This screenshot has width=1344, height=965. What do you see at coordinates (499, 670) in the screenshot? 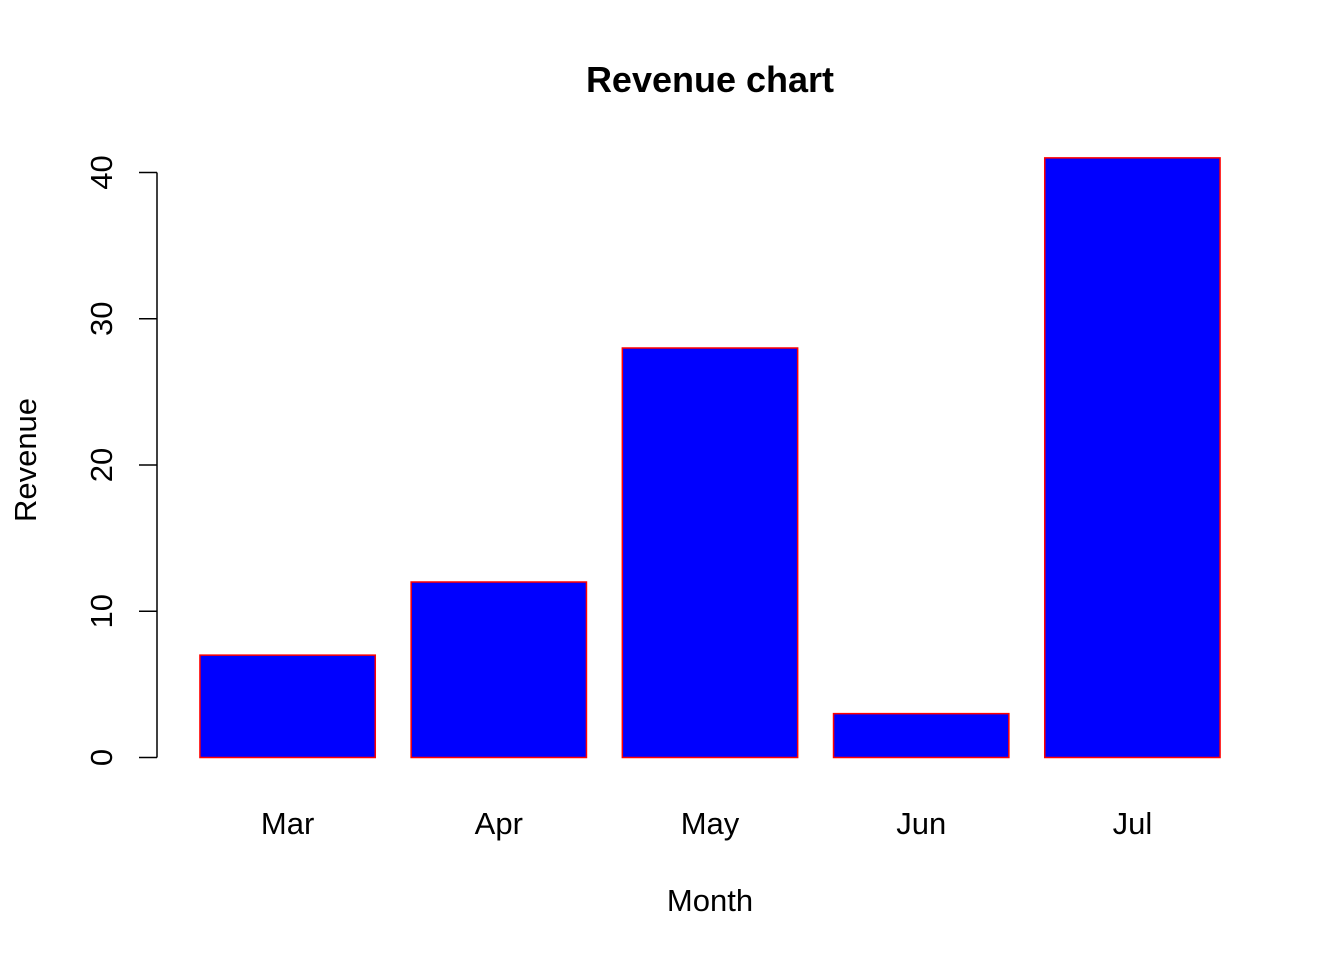
I see `bar-apr` at bounding box center [499, 670].